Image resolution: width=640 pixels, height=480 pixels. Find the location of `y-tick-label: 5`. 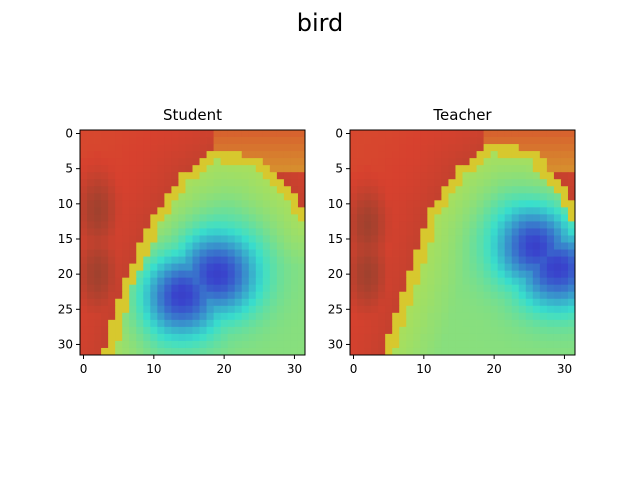

y-tick-label: 5 is located at coordinates (69, 169).